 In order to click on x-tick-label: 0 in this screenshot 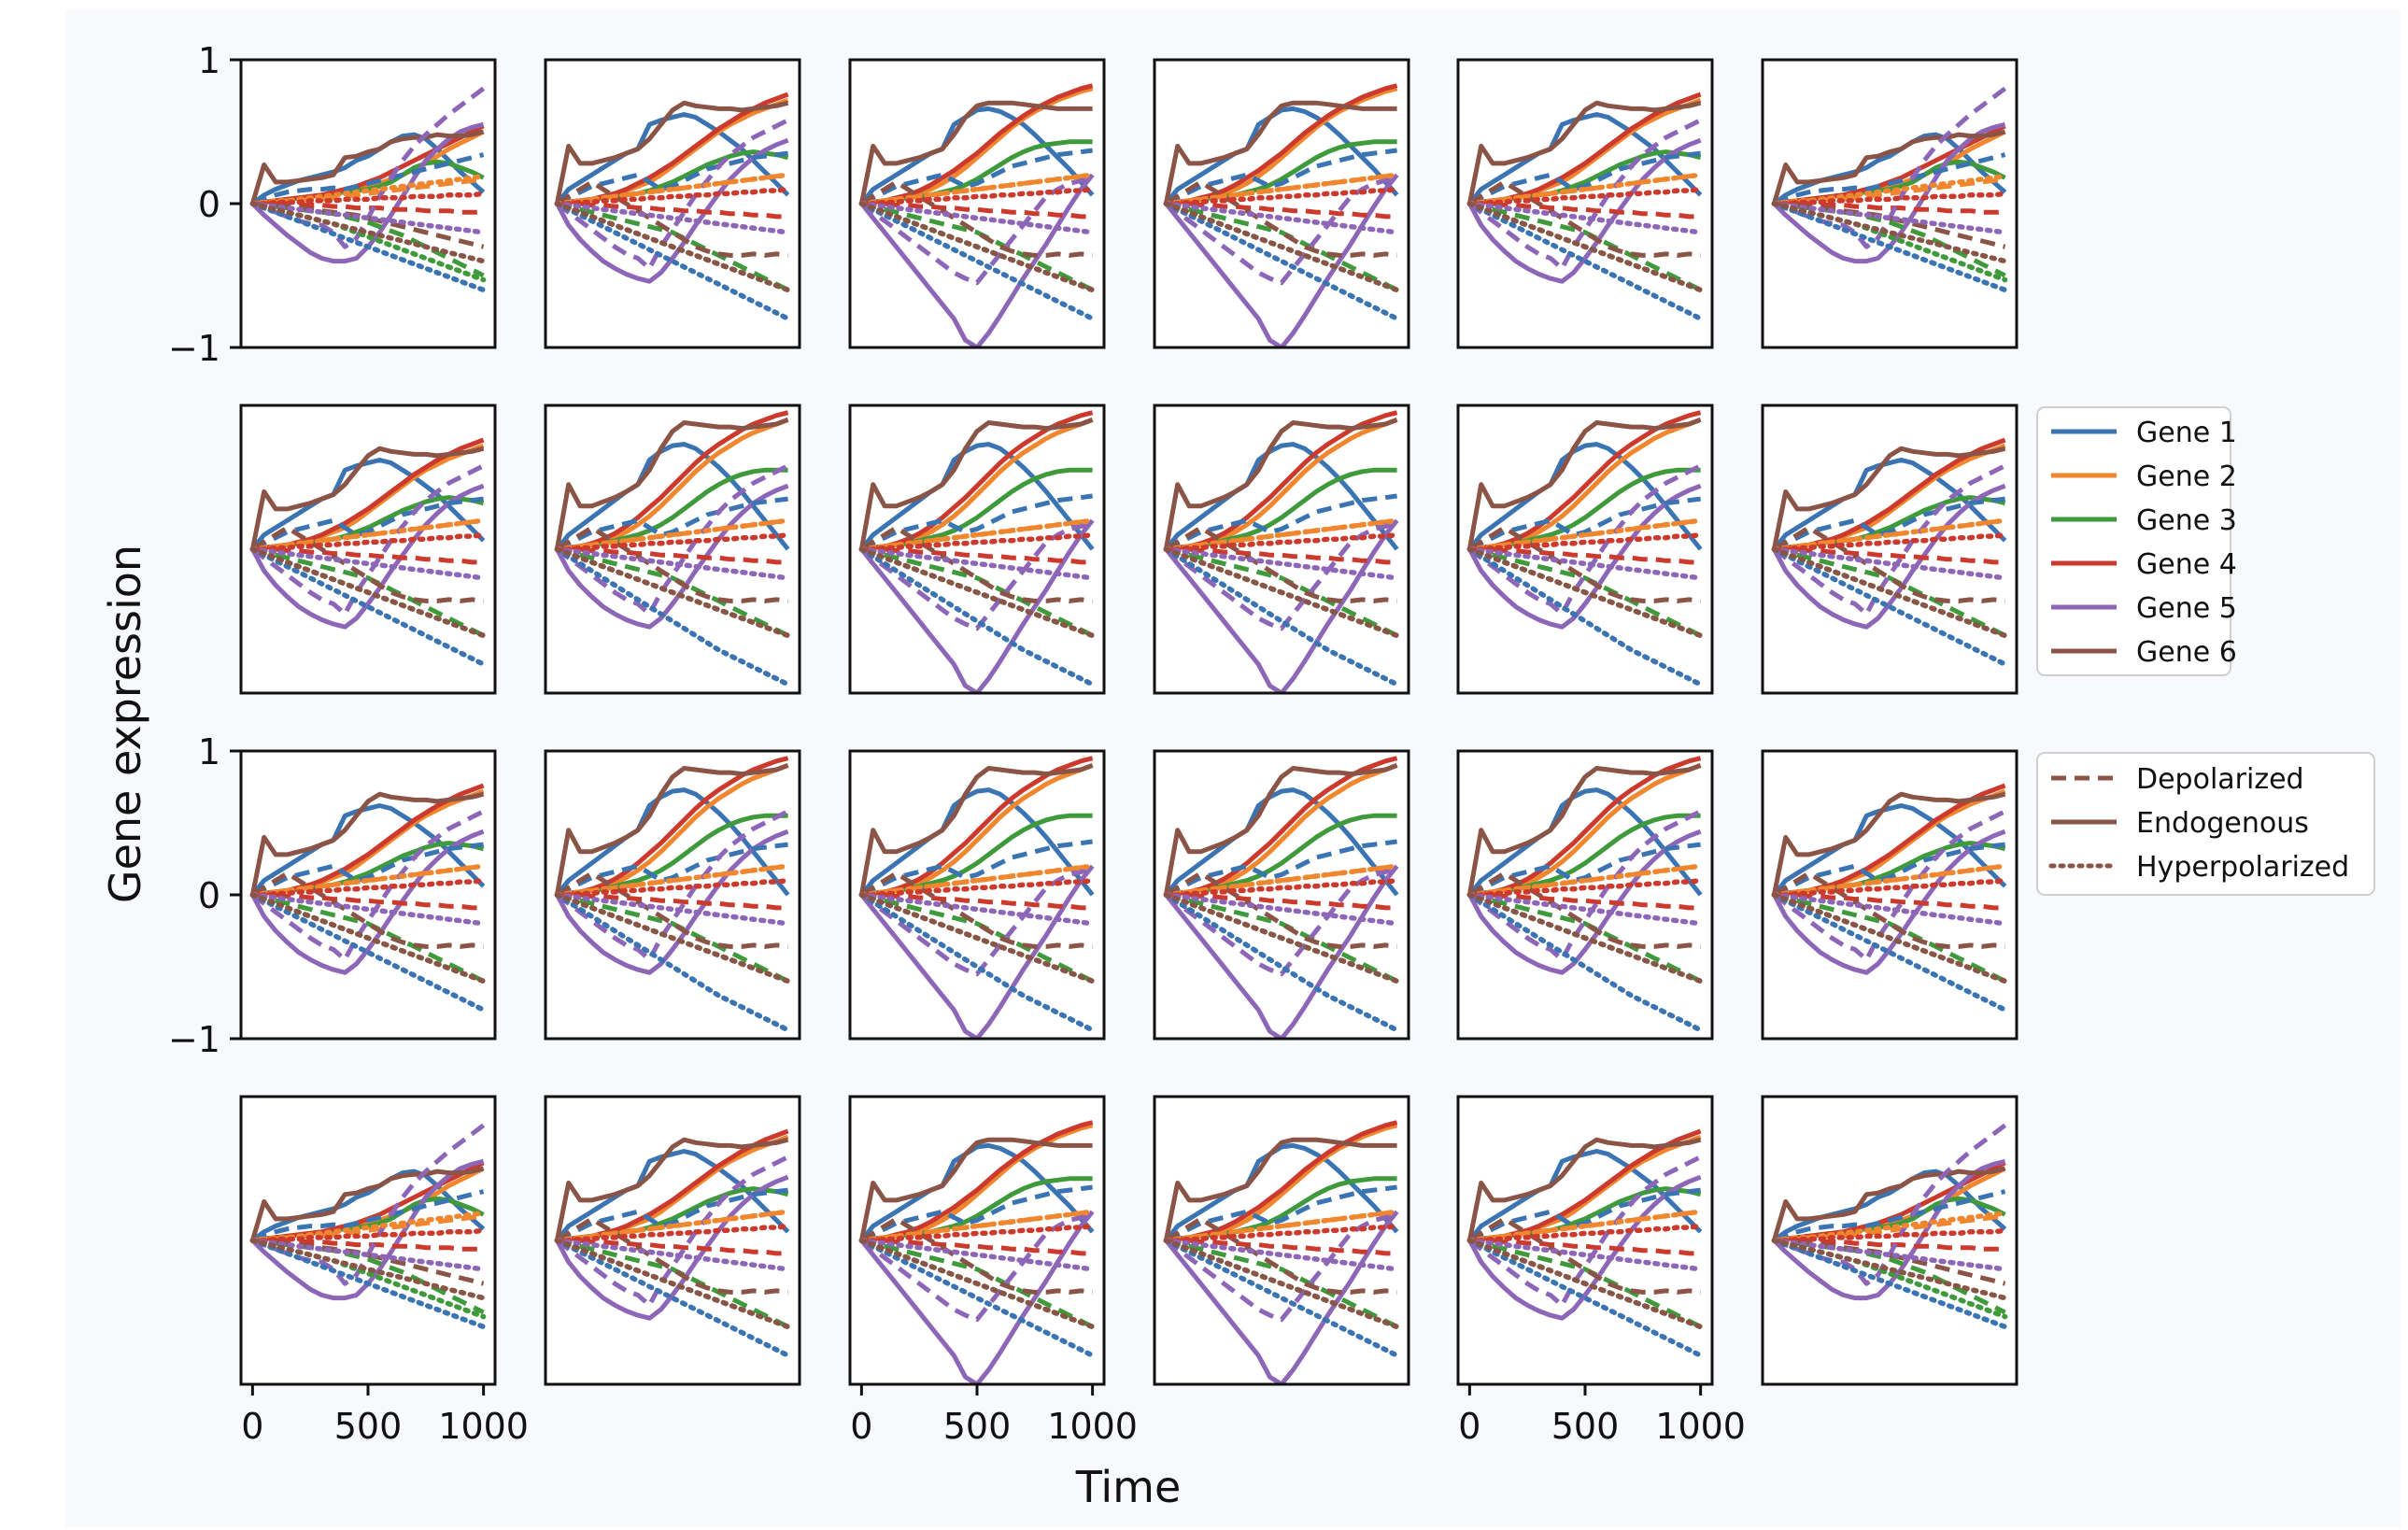, I will do `click(861, 1426)`.